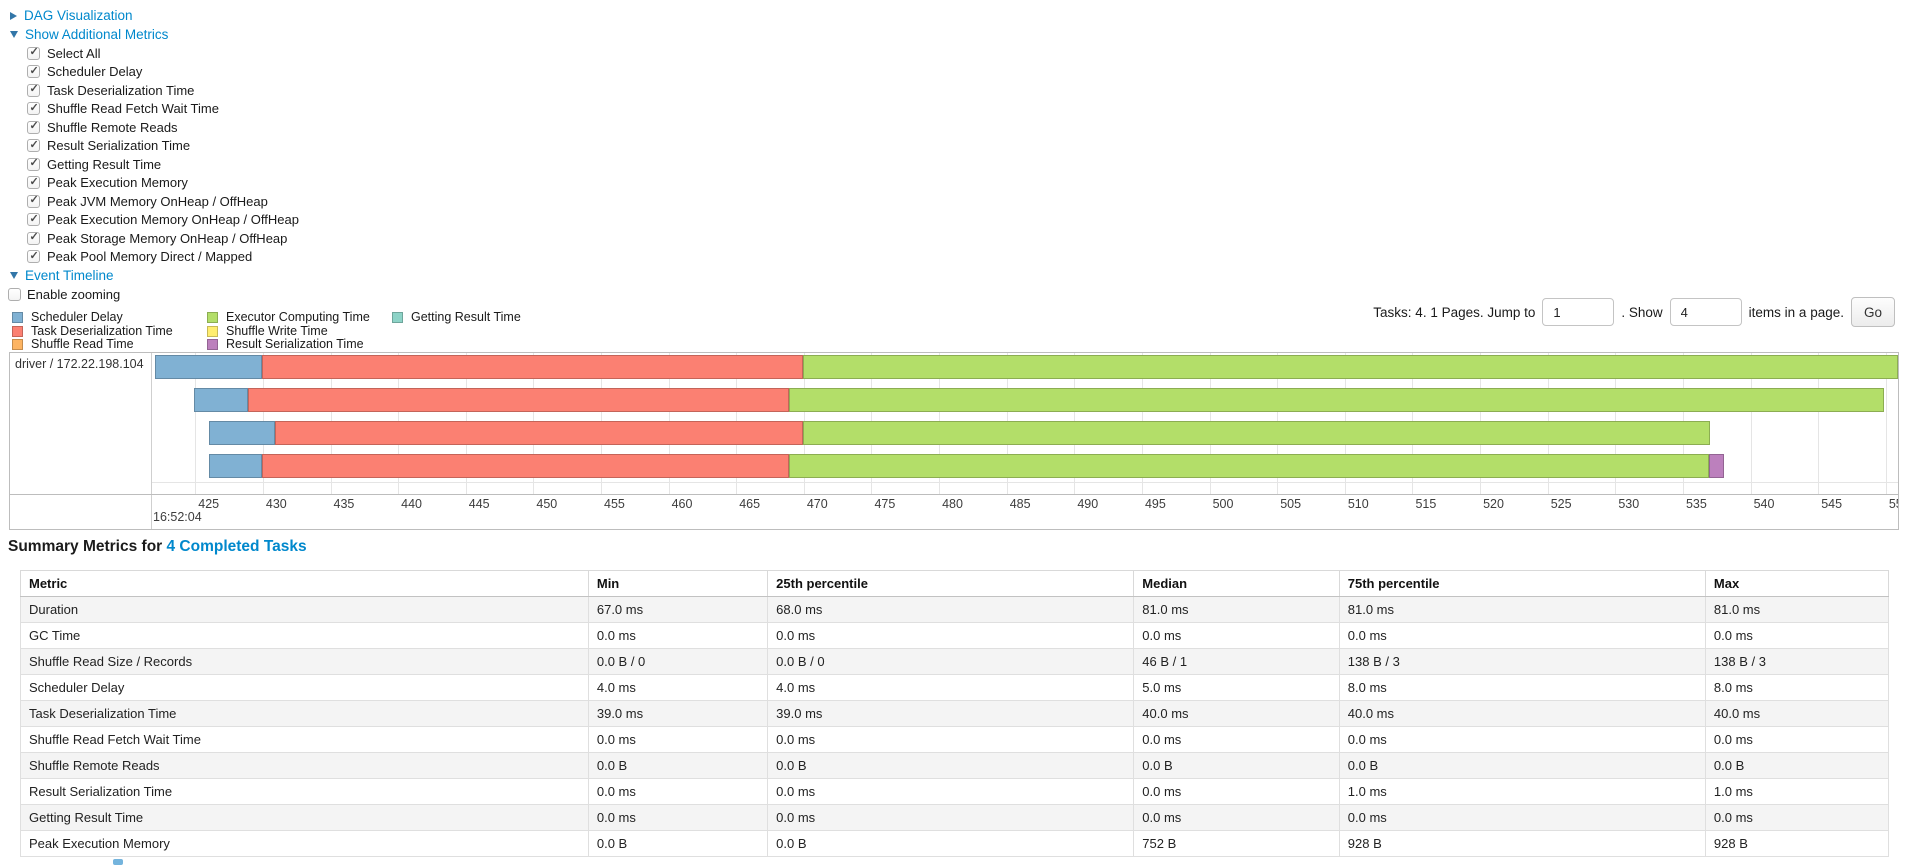 The image size is (1907, 865). I want to click on timeline-tick-label: 465, so click(750, 504).